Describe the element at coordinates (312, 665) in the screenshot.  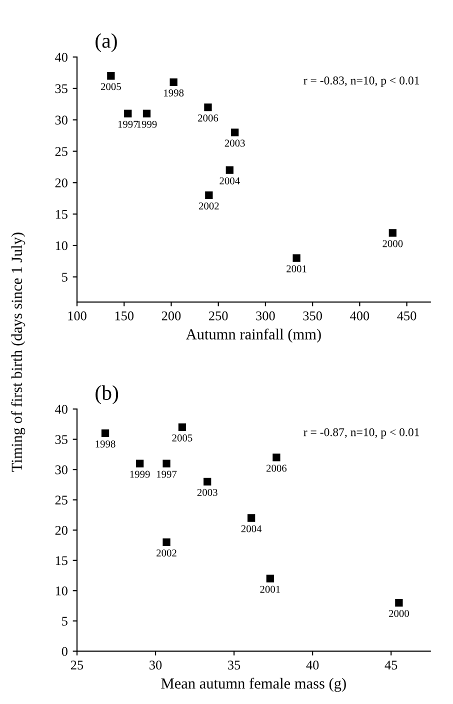
I see `x-tick-label: 40` at that location.